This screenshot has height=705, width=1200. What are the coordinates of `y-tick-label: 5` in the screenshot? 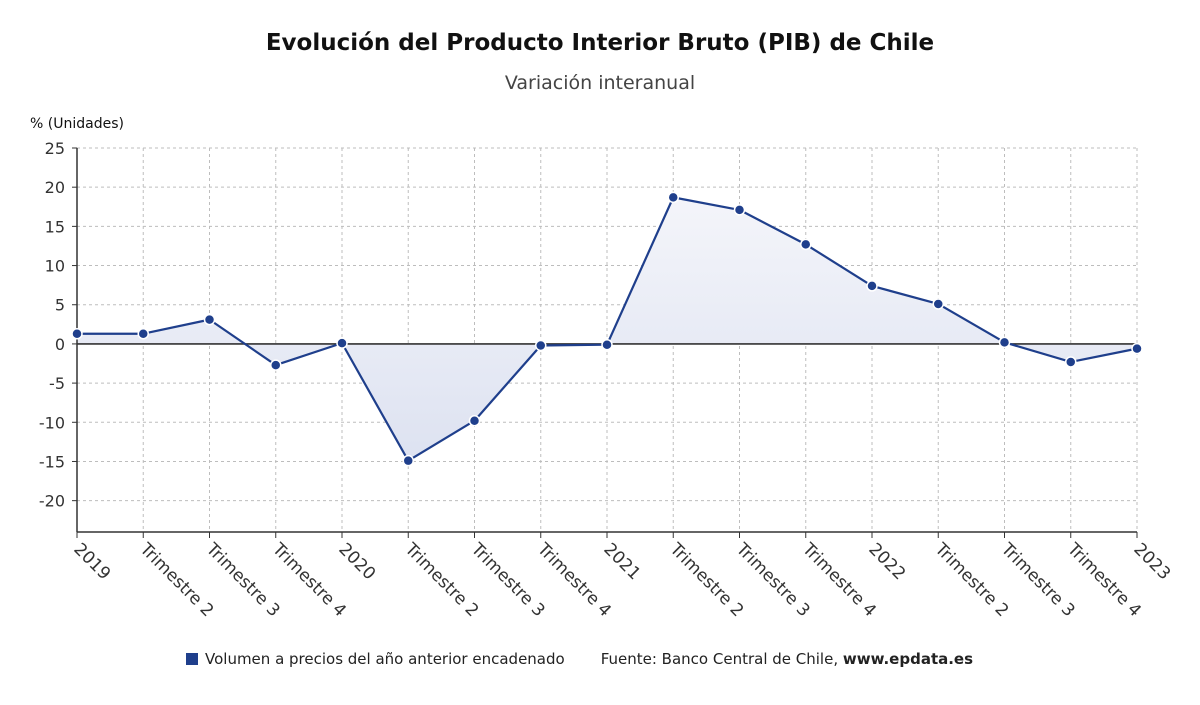 It's located at (60, 305).